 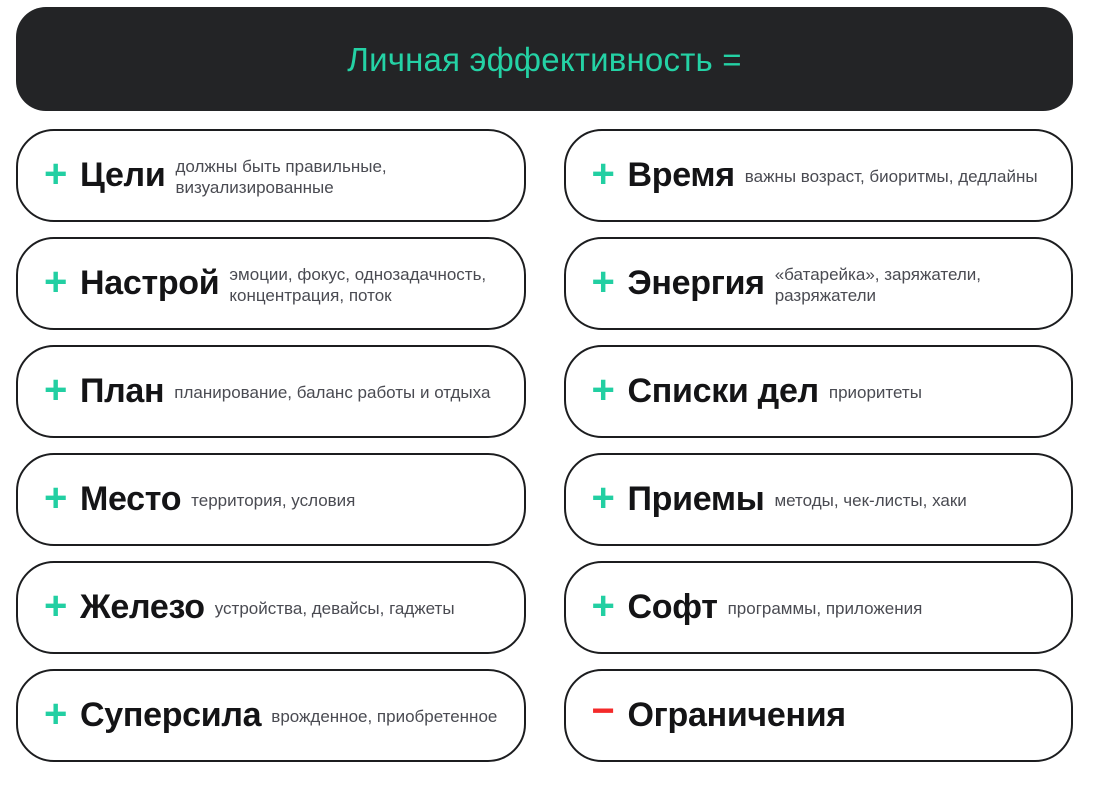 What do you see at coordinates (696, 498) in the screenshot?
I see `factor-title: Приемы` at bounding box center [696, 498].